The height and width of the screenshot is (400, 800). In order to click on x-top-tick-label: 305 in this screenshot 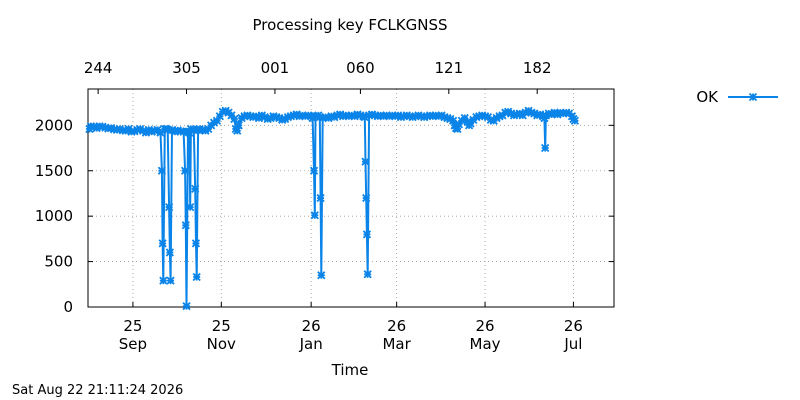, I will do `click(186, 68)`.